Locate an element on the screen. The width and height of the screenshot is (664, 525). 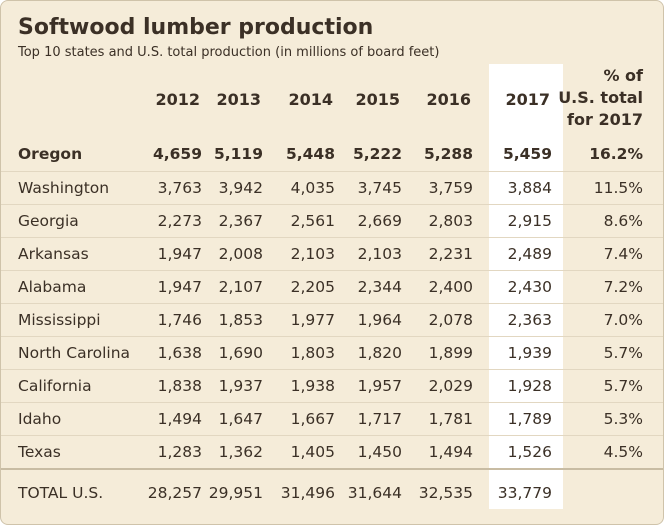
value-2012: 1,638 is located at coordinates (179, 353).